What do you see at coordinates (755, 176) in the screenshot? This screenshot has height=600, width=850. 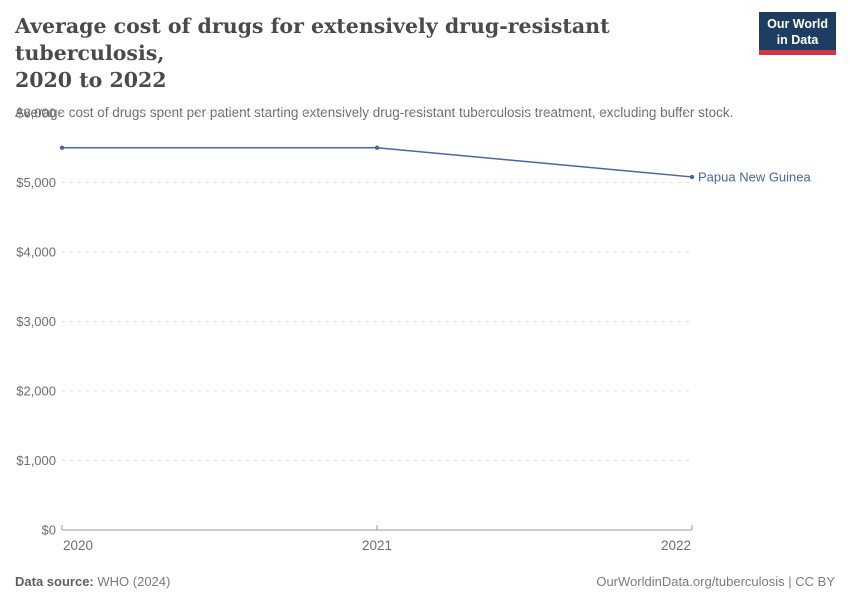 I see `series-end-label: Papua New Guinea` at bounding box center [755, 176].